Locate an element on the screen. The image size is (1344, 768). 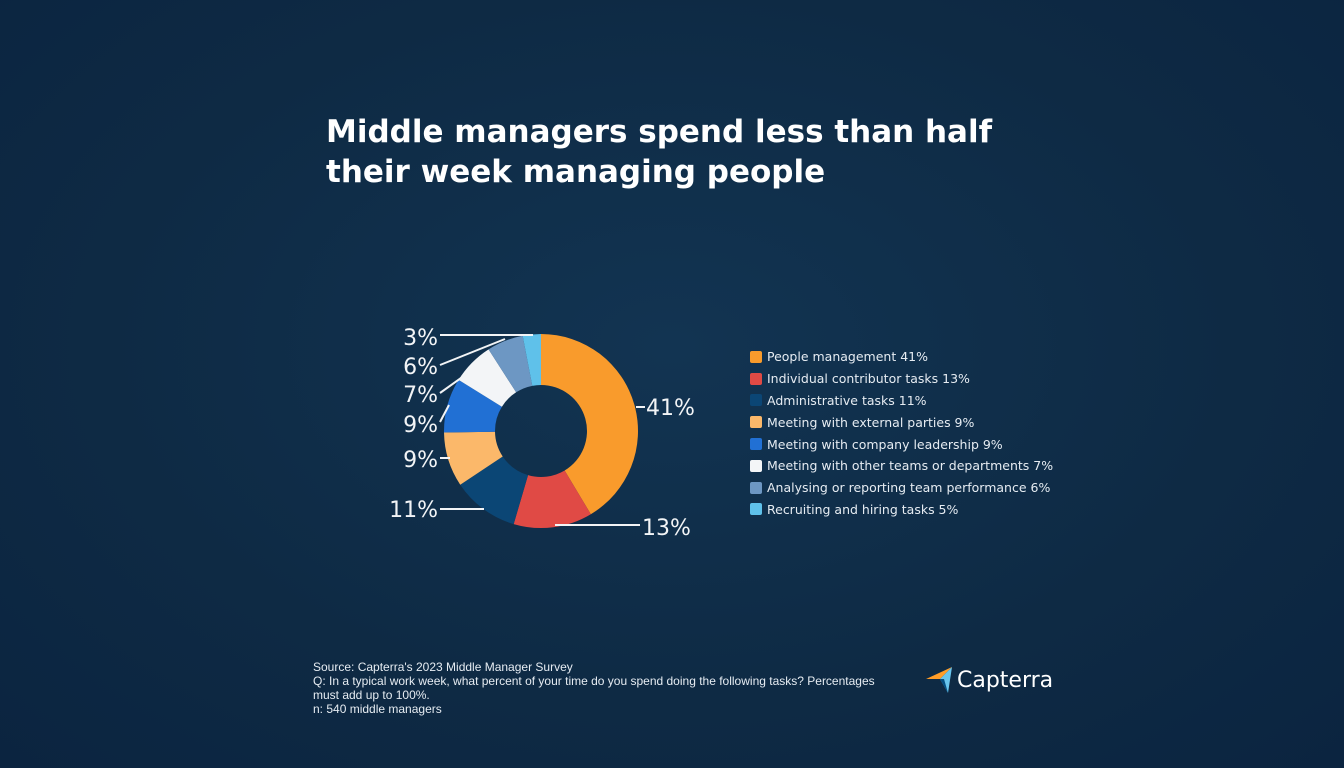
legend-item: Recruiting and hiring tasks 5% is located at coordinates (901, 510).